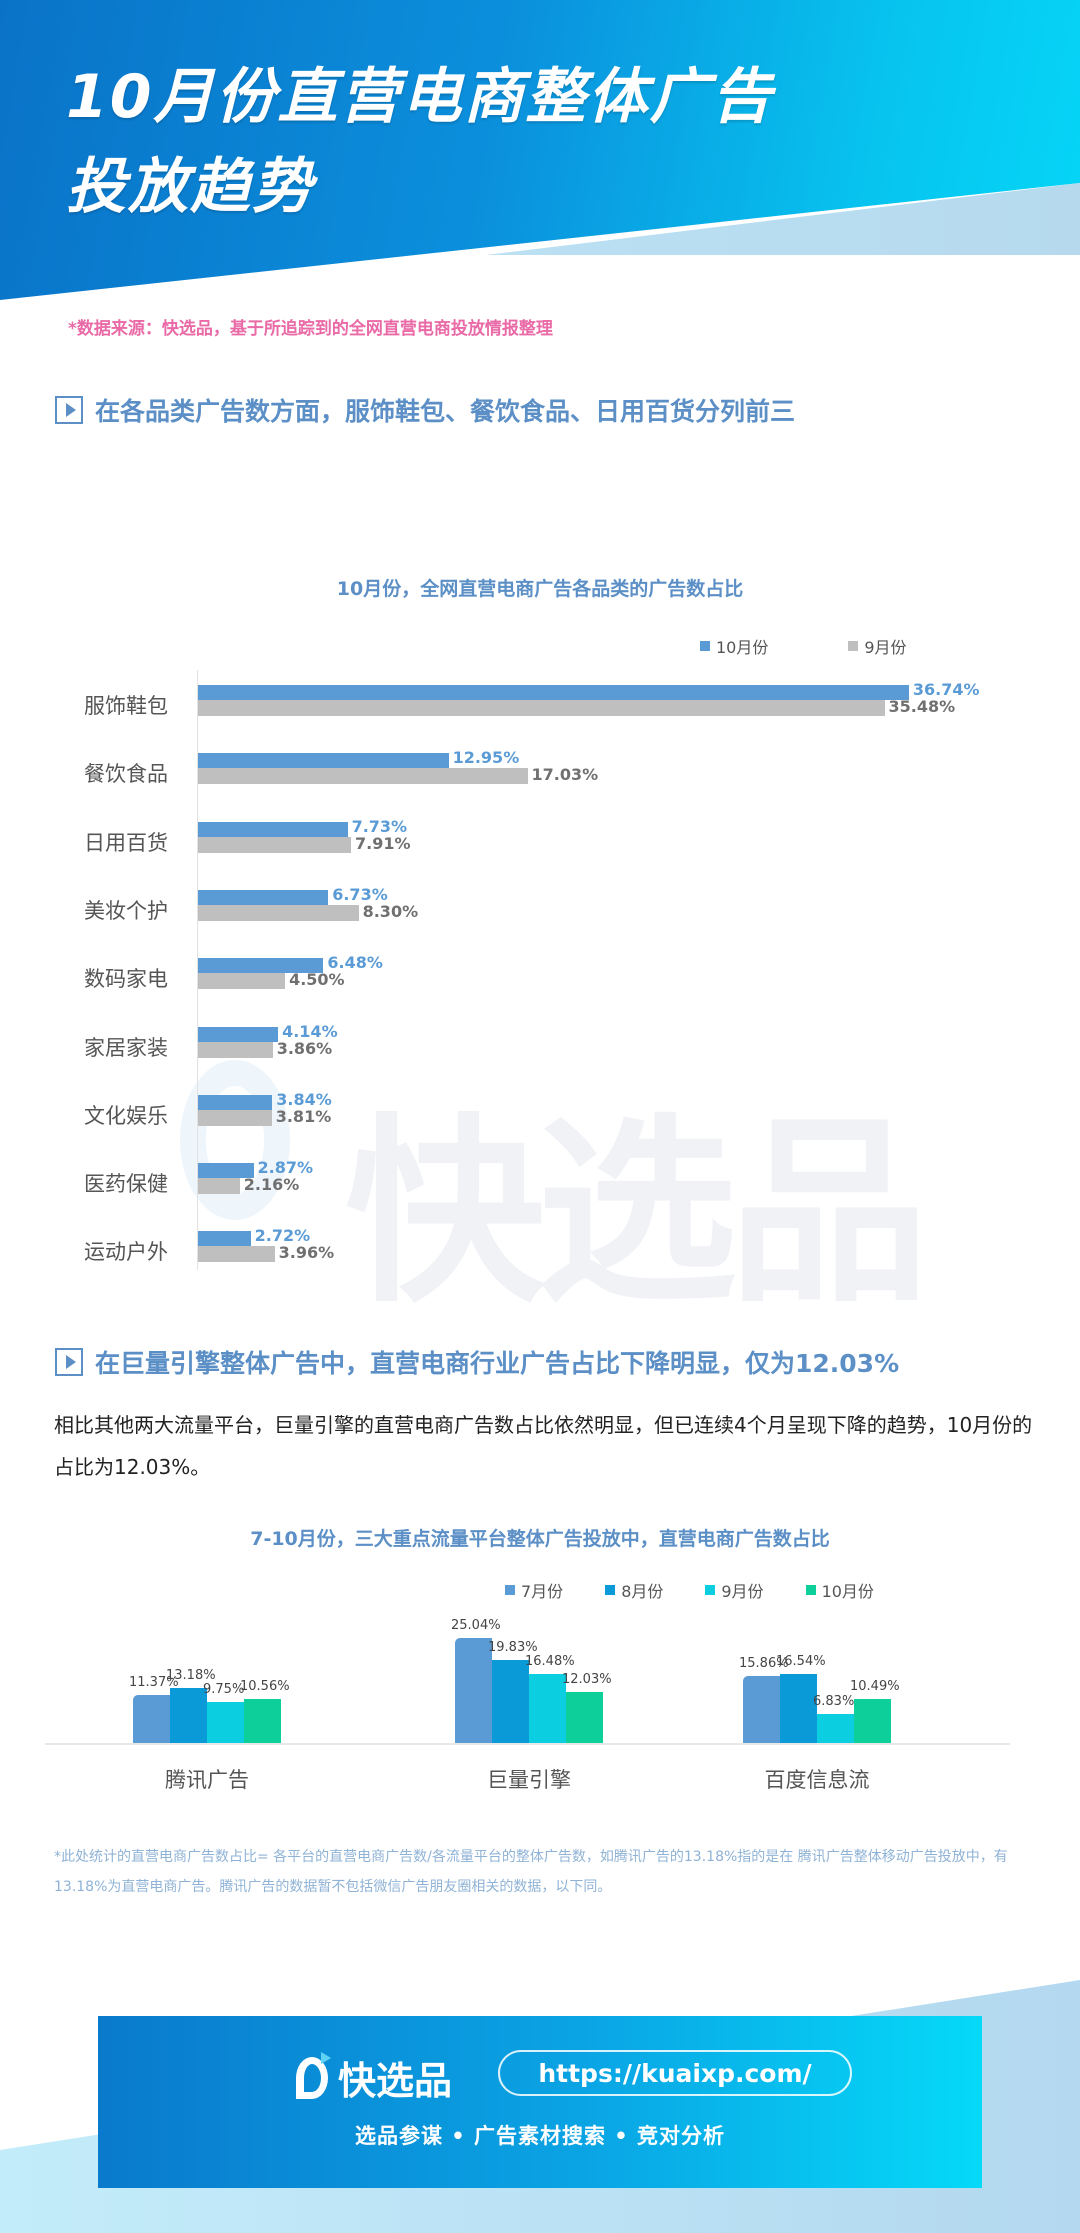 The image size is (1080, 2233). Describe the element at coordinates (540, 977) in the screenshot. I see `category-row: 数码家电 6.48% 4.50%` at that location.